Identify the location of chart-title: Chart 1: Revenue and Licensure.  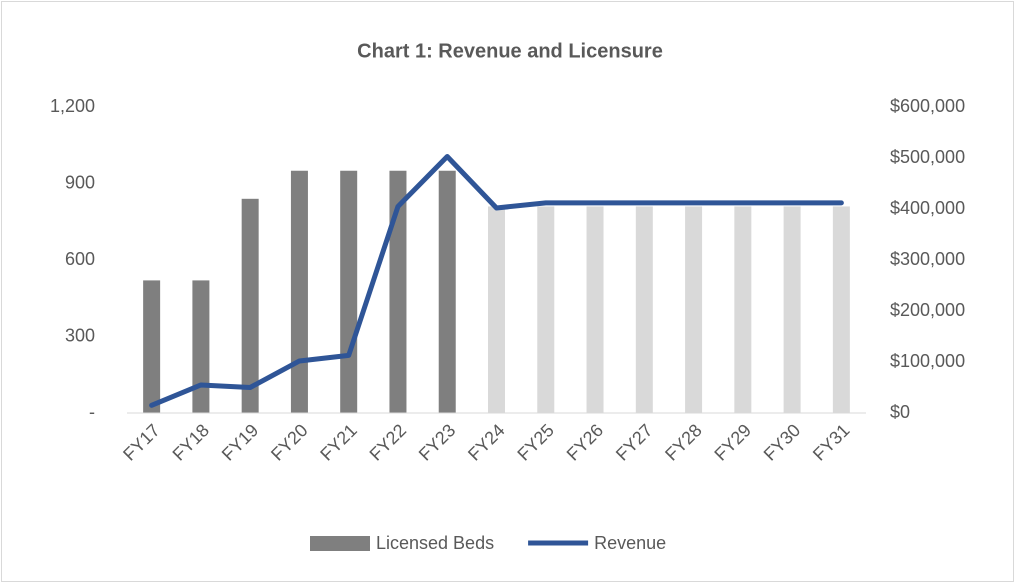
(510, 51).